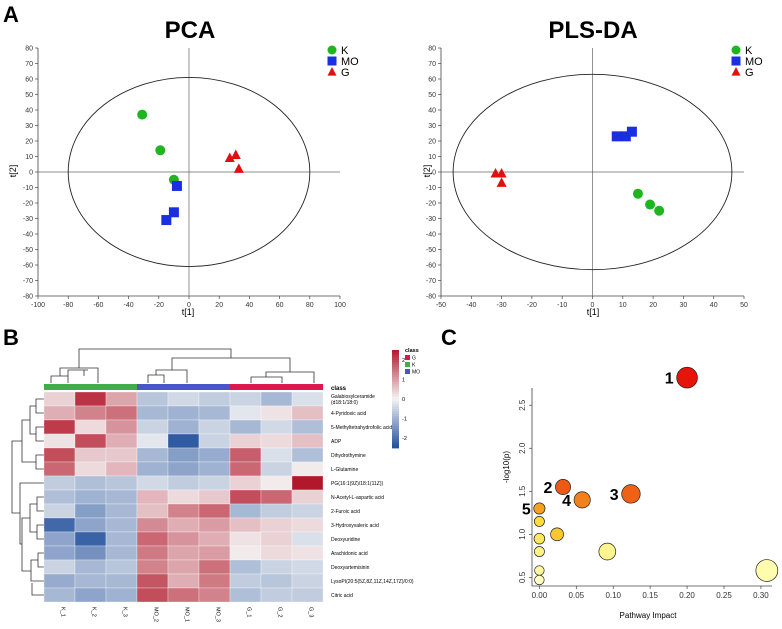  Describe the element at coordinates (250, 305) in the screenshot. I see `pca-x-tick-label: 40` at that location.